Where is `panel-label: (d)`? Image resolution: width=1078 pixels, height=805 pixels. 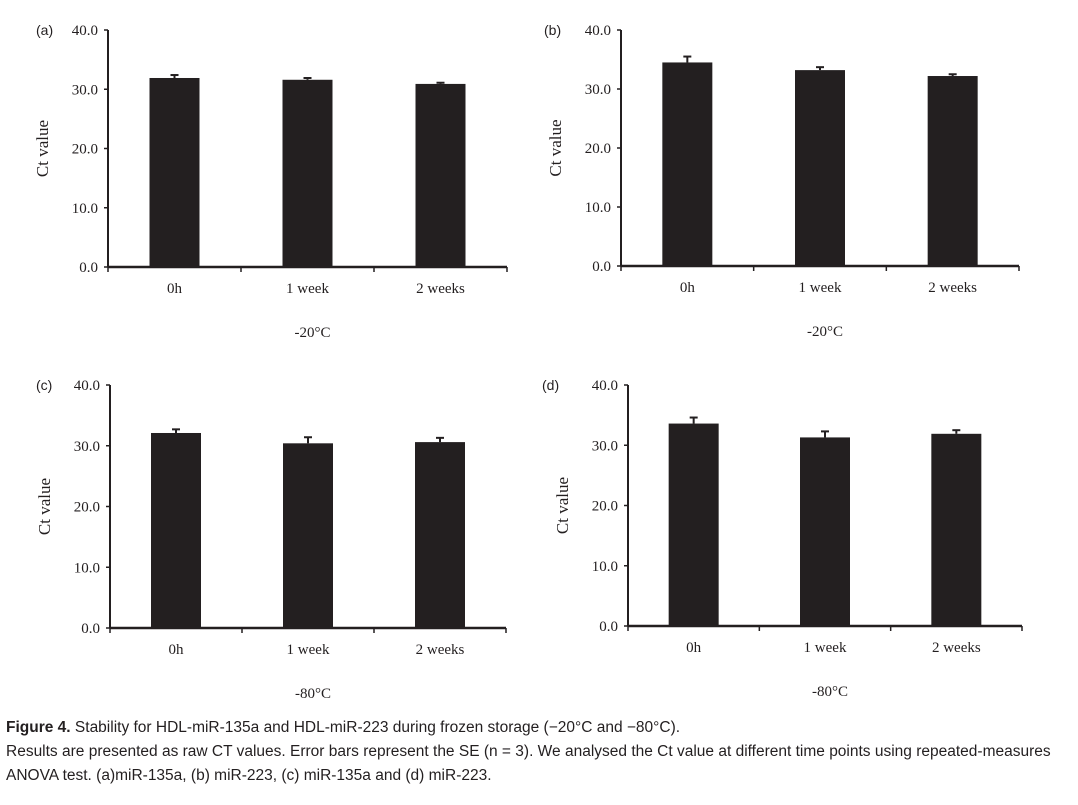 panel-label: (d) is located at coordinates (550, 385).